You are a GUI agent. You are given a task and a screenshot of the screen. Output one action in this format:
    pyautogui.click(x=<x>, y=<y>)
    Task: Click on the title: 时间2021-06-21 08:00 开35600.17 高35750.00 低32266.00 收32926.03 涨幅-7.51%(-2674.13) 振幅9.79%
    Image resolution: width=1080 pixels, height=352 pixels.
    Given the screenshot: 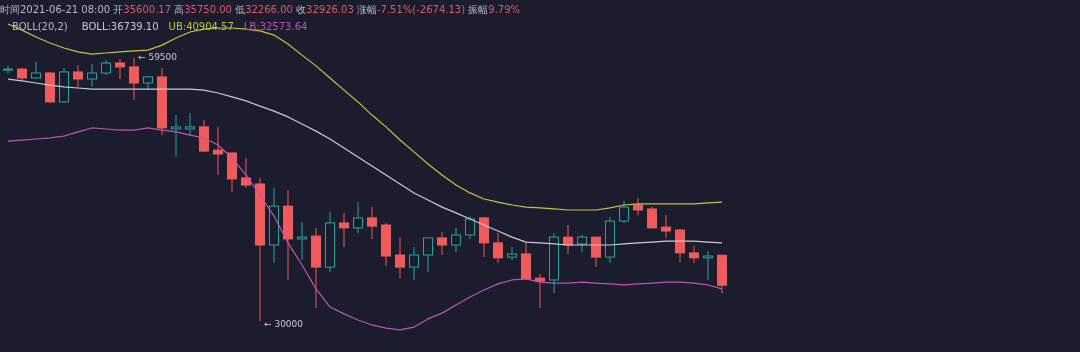 What is the action you would take?
    pyautogui.click(x=260, y=9)
    